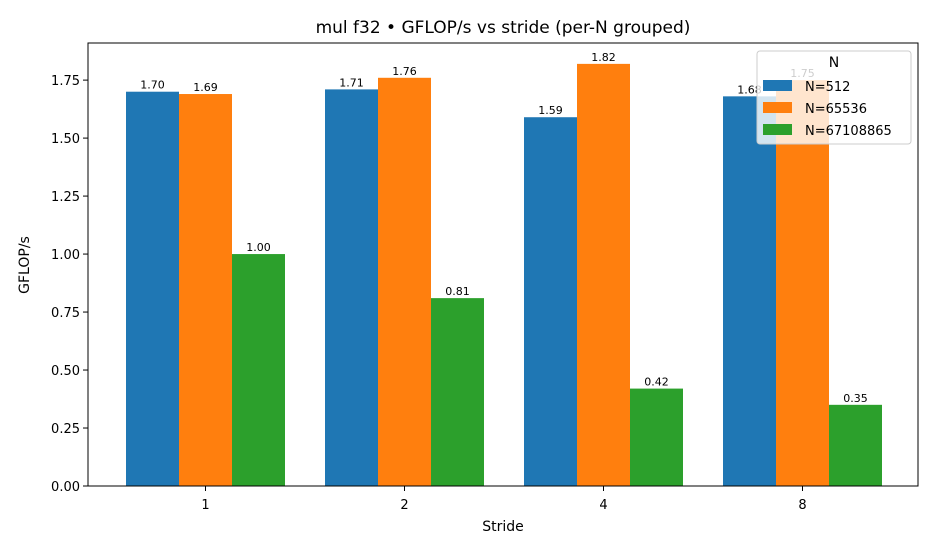 This screenshot has height=552, width=936. I want to click on y-axis-label: GFLOP/s, so click(25, 265).